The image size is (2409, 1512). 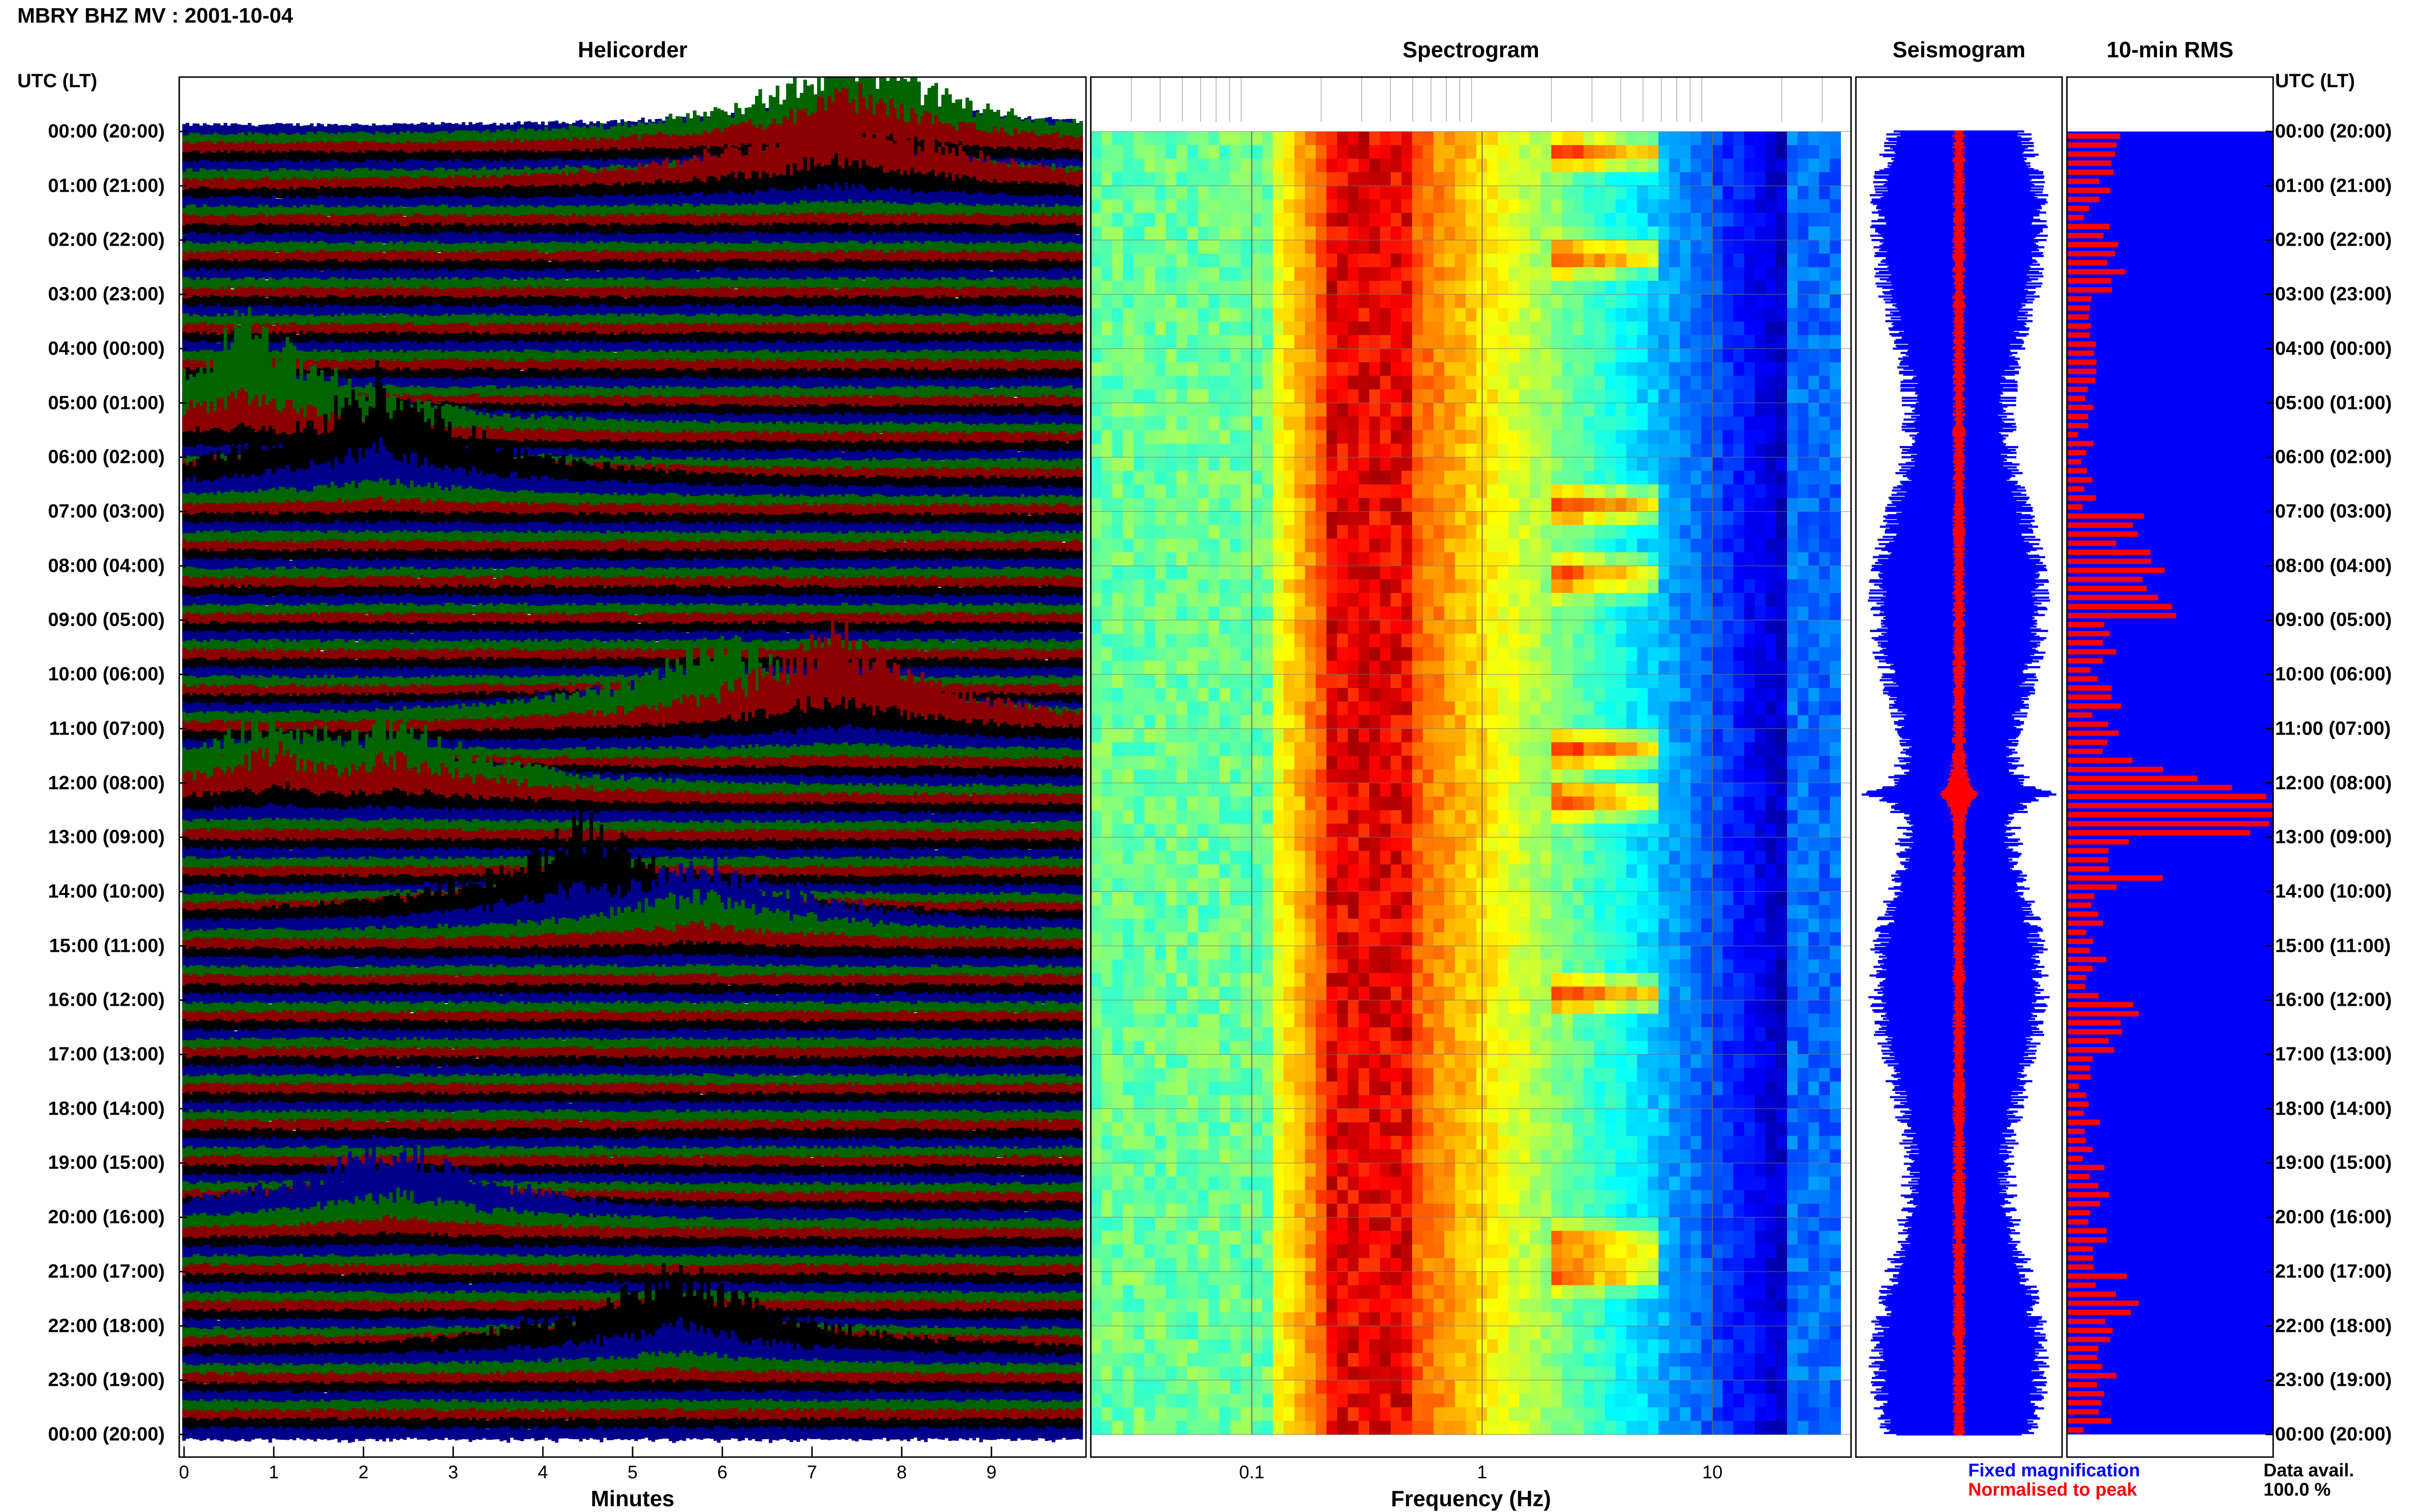 What do you see at coordinates (2333, 1054) in the screenshot?
I see `time-label-right: 17:00 (13:00)` at bounding box center [2333, 1054].